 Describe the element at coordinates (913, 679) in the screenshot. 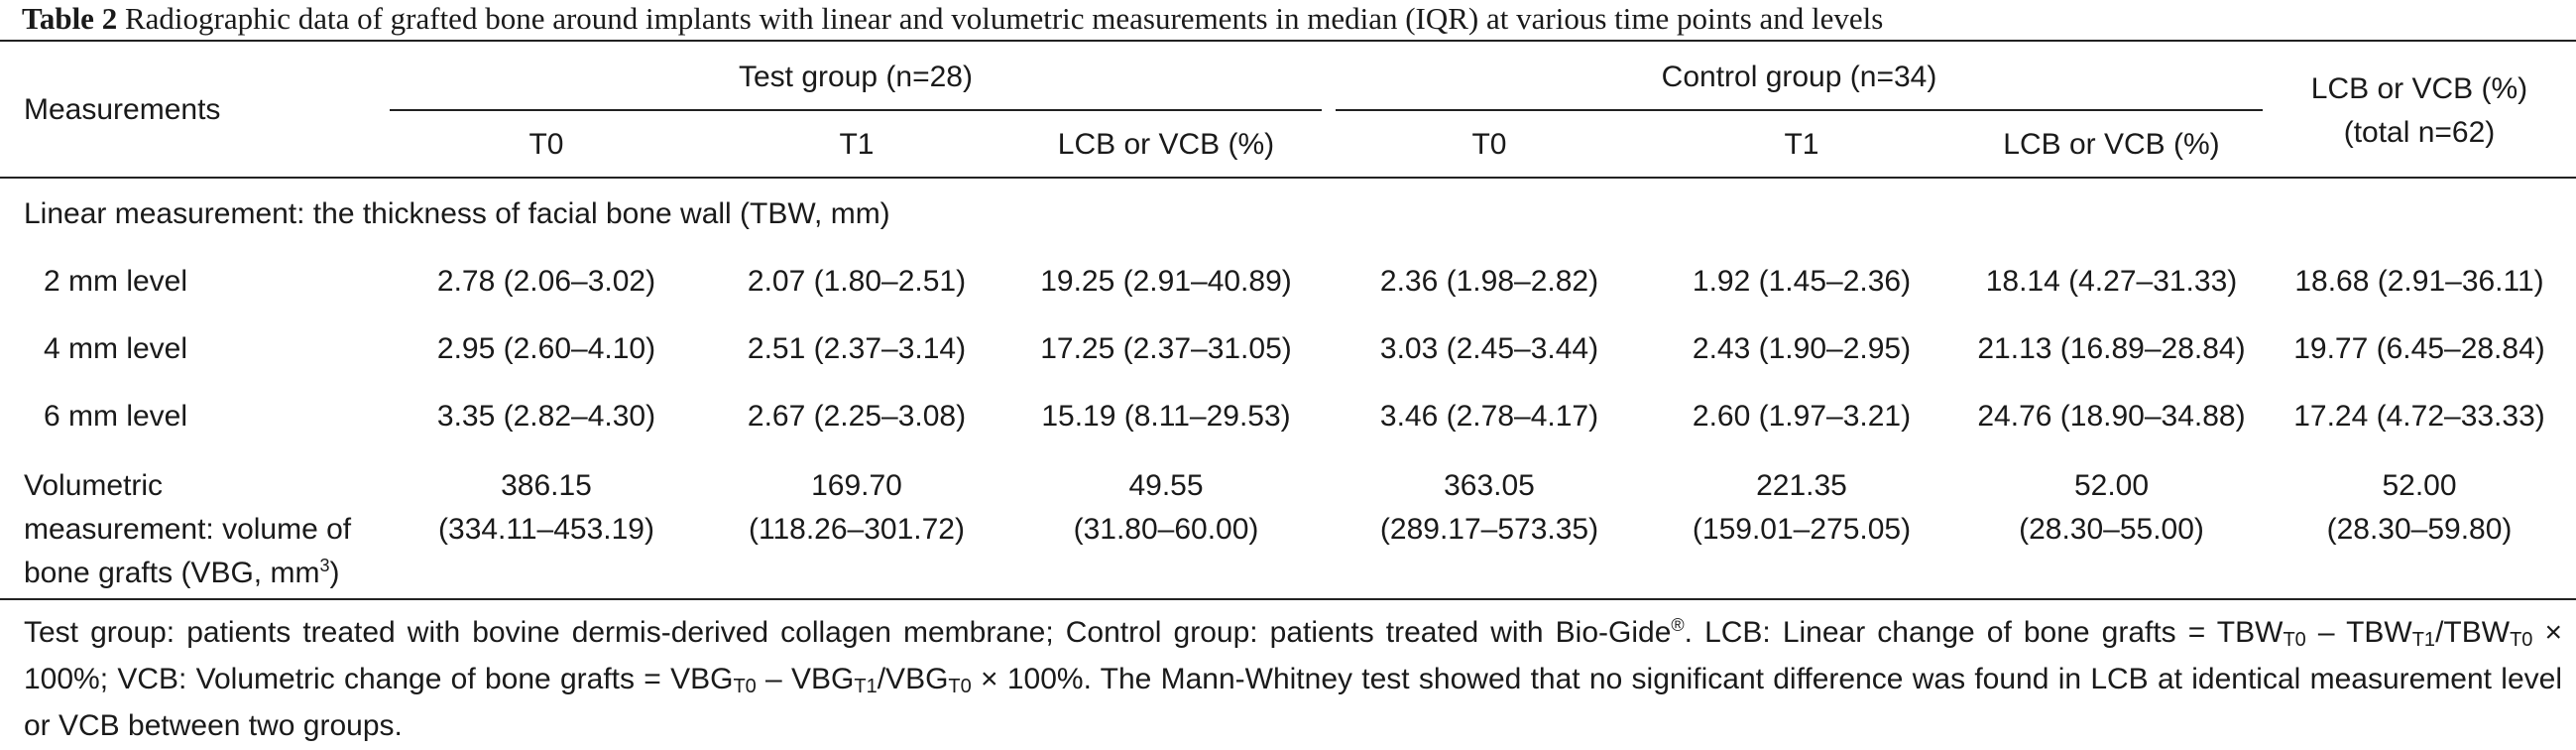

I see `footnote-part: /VBG` at that location.